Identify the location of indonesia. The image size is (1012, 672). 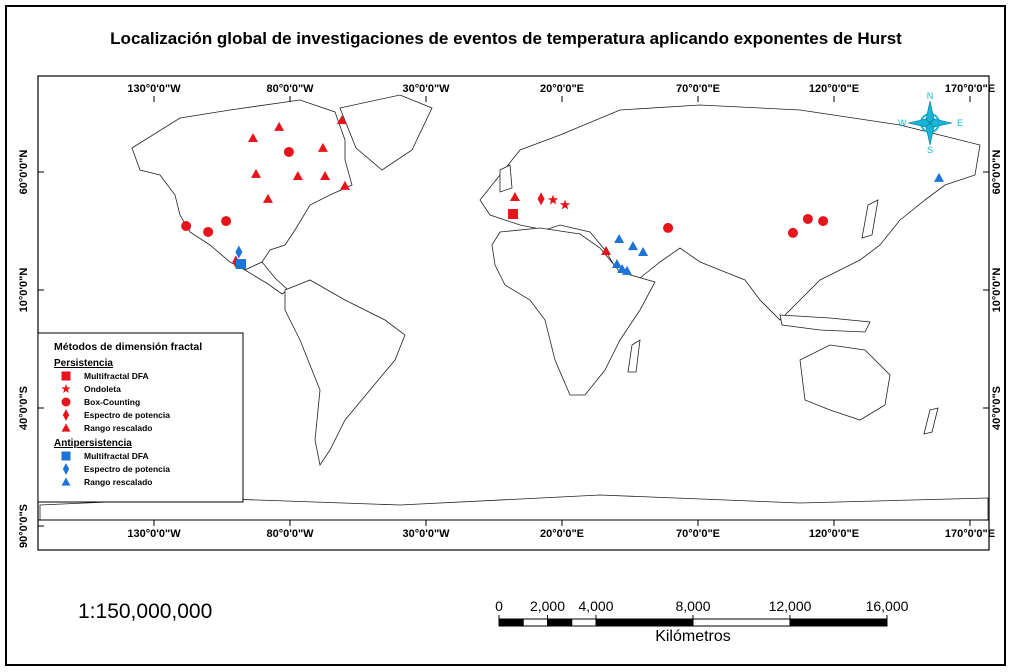
(825, 323).